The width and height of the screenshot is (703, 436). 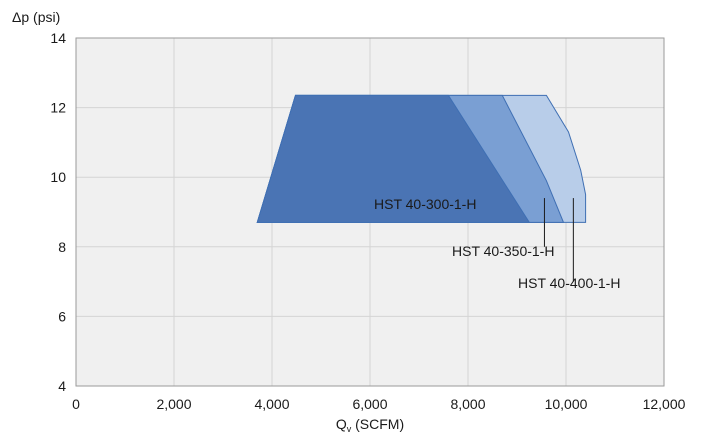 I want to click on y-tick-label: 6, so click(x=62, y=316).